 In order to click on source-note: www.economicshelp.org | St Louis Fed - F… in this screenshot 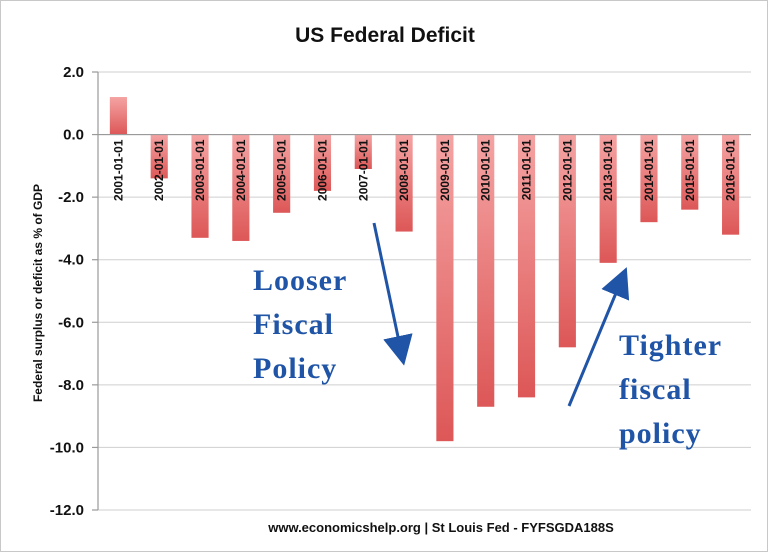, I will do `click(440, 527)`.